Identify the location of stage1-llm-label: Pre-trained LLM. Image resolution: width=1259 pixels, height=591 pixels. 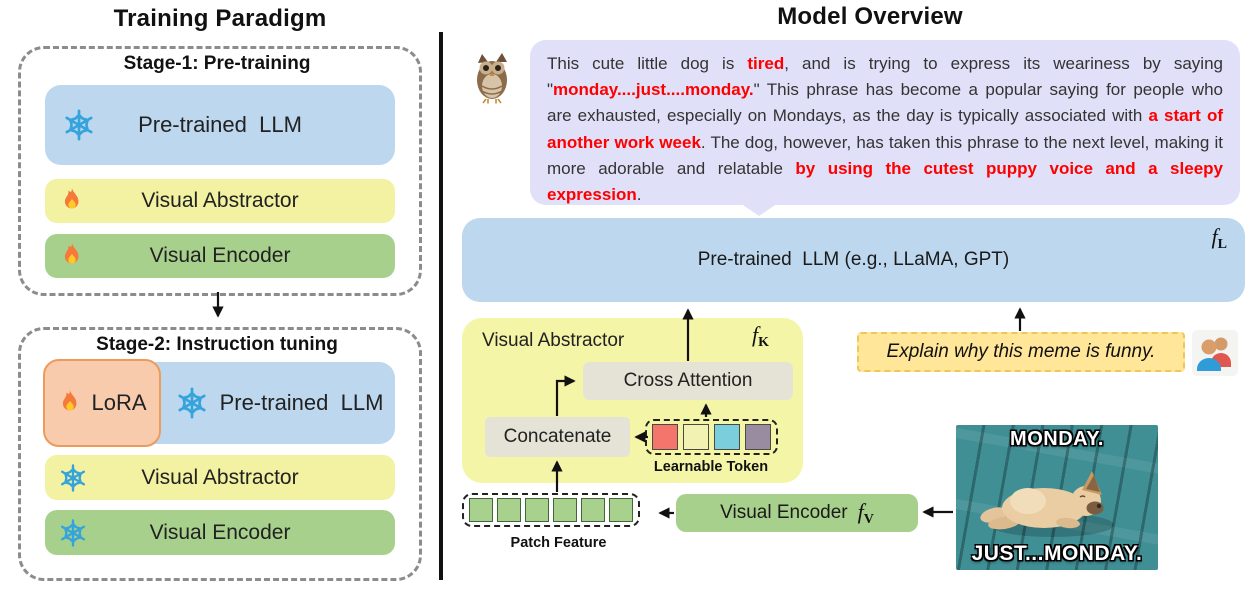
(220, 124).